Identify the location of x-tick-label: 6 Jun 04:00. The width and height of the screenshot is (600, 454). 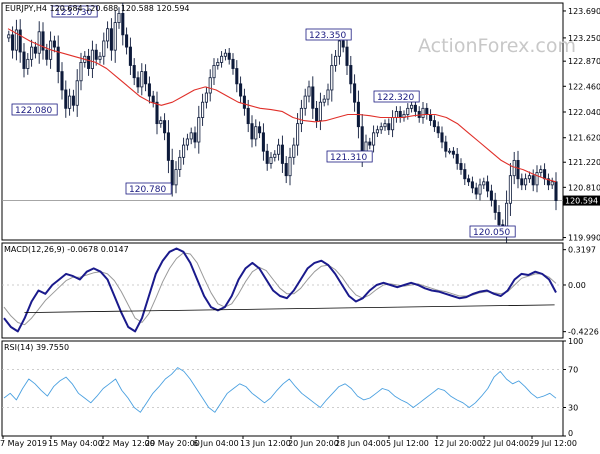
(216, 443).